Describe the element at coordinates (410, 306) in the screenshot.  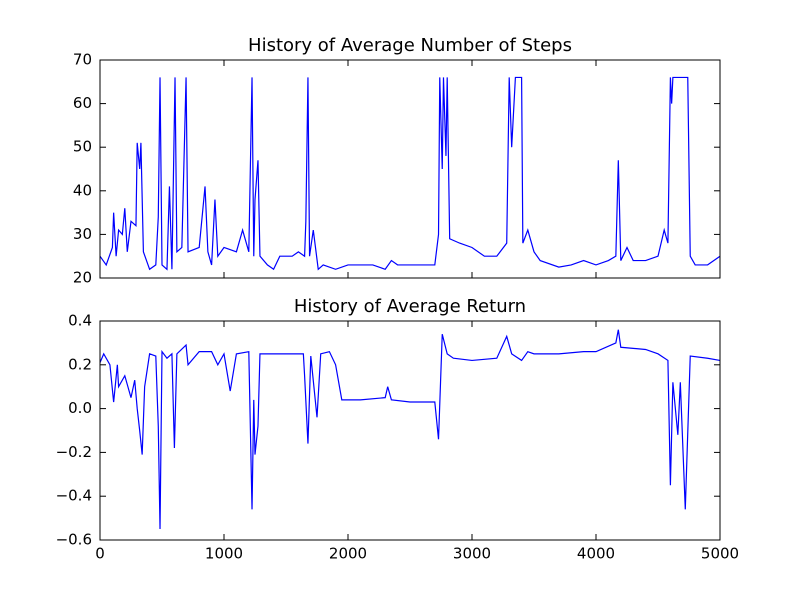
I see `chart-title: History of Average Return` at that location.